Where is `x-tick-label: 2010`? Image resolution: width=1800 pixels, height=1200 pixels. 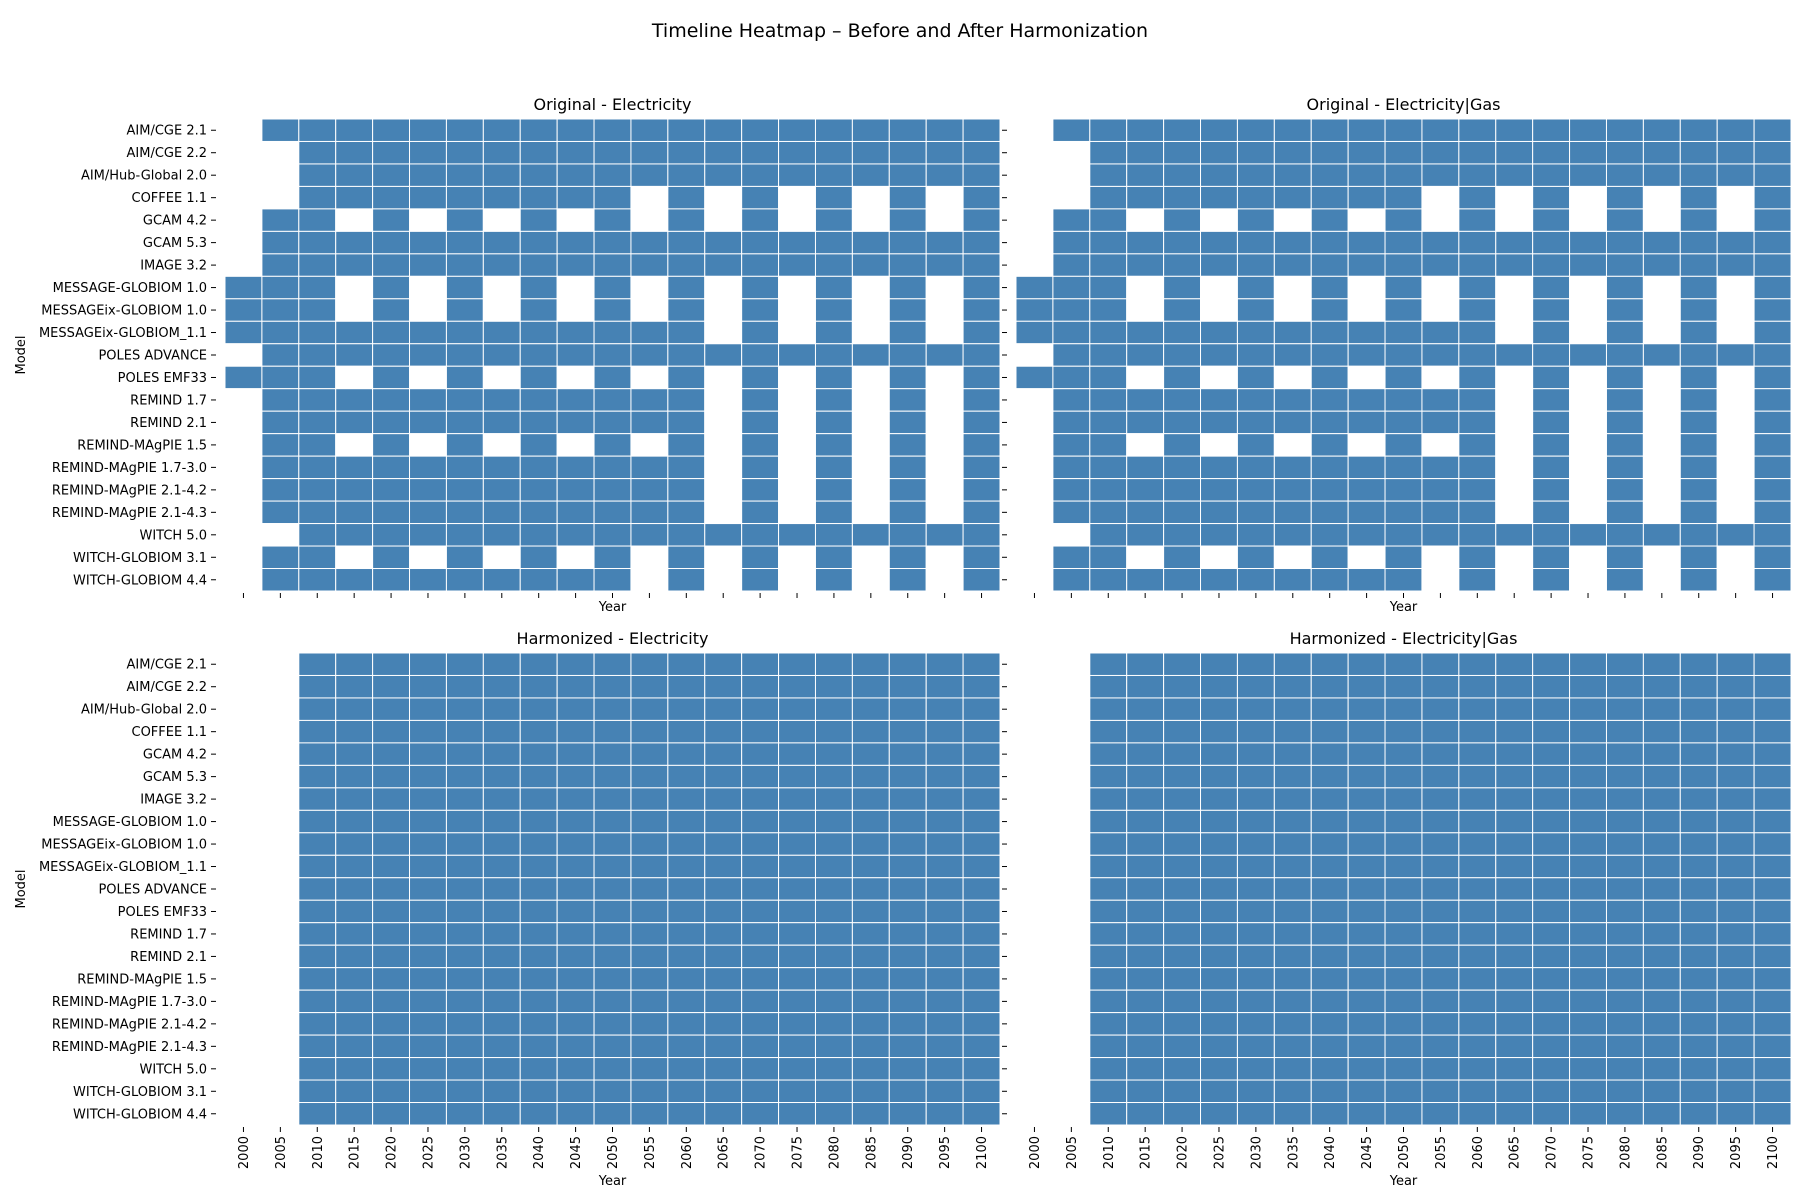 x-tick-label: 2010 is located at coordinates (1109, 1152).